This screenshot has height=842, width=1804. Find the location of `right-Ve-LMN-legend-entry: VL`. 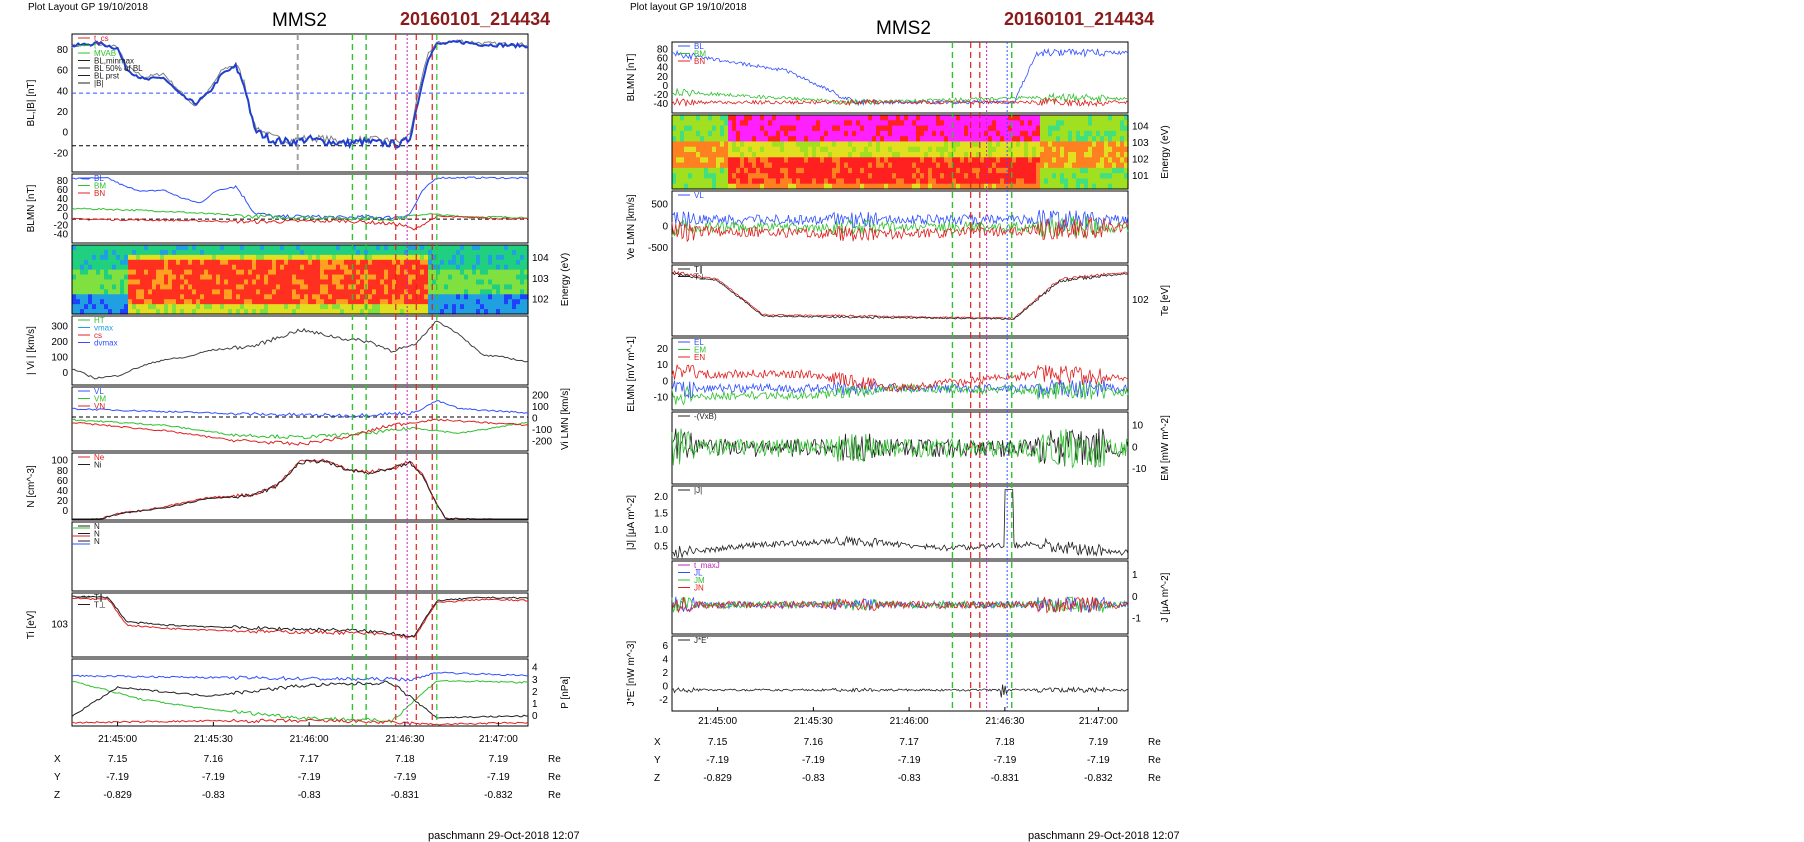

right-Ve-LMN-legend-entry: VL is located at coordinates (699, 195).